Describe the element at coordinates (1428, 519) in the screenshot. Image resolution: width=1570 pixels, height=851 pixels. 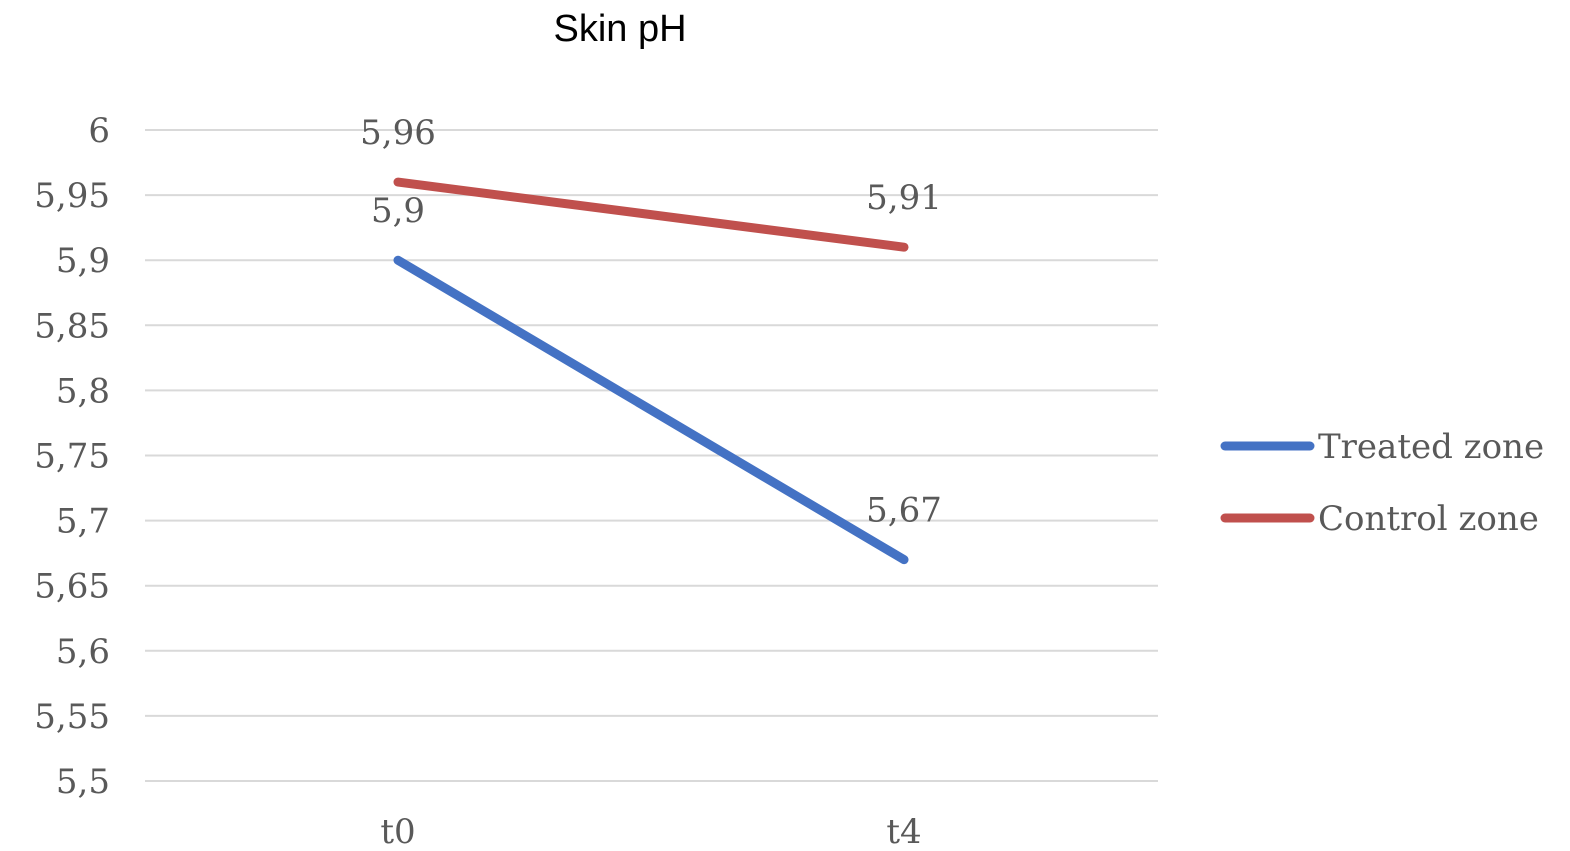
I see `legend-label: Control zone` at that location.